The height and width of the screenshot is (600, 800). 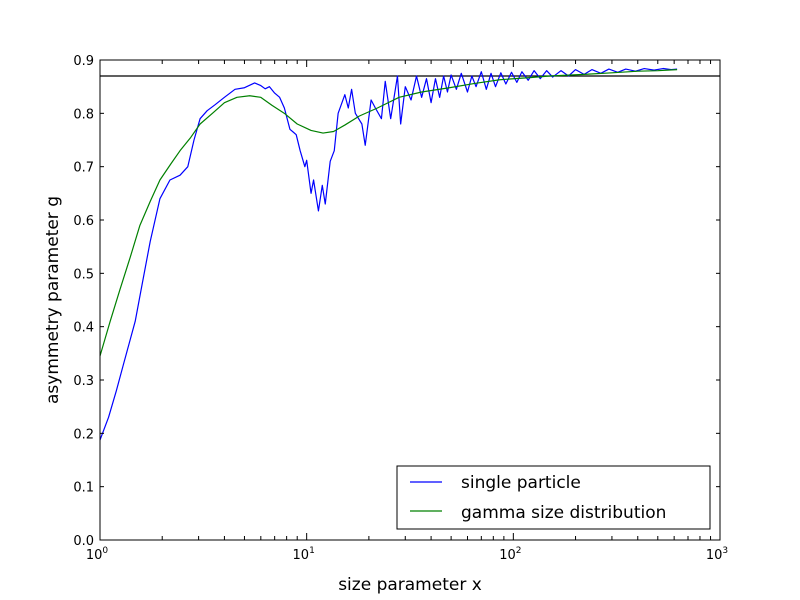 I want to click on y-tick-label: 0.6, so click(x=83, y=221).